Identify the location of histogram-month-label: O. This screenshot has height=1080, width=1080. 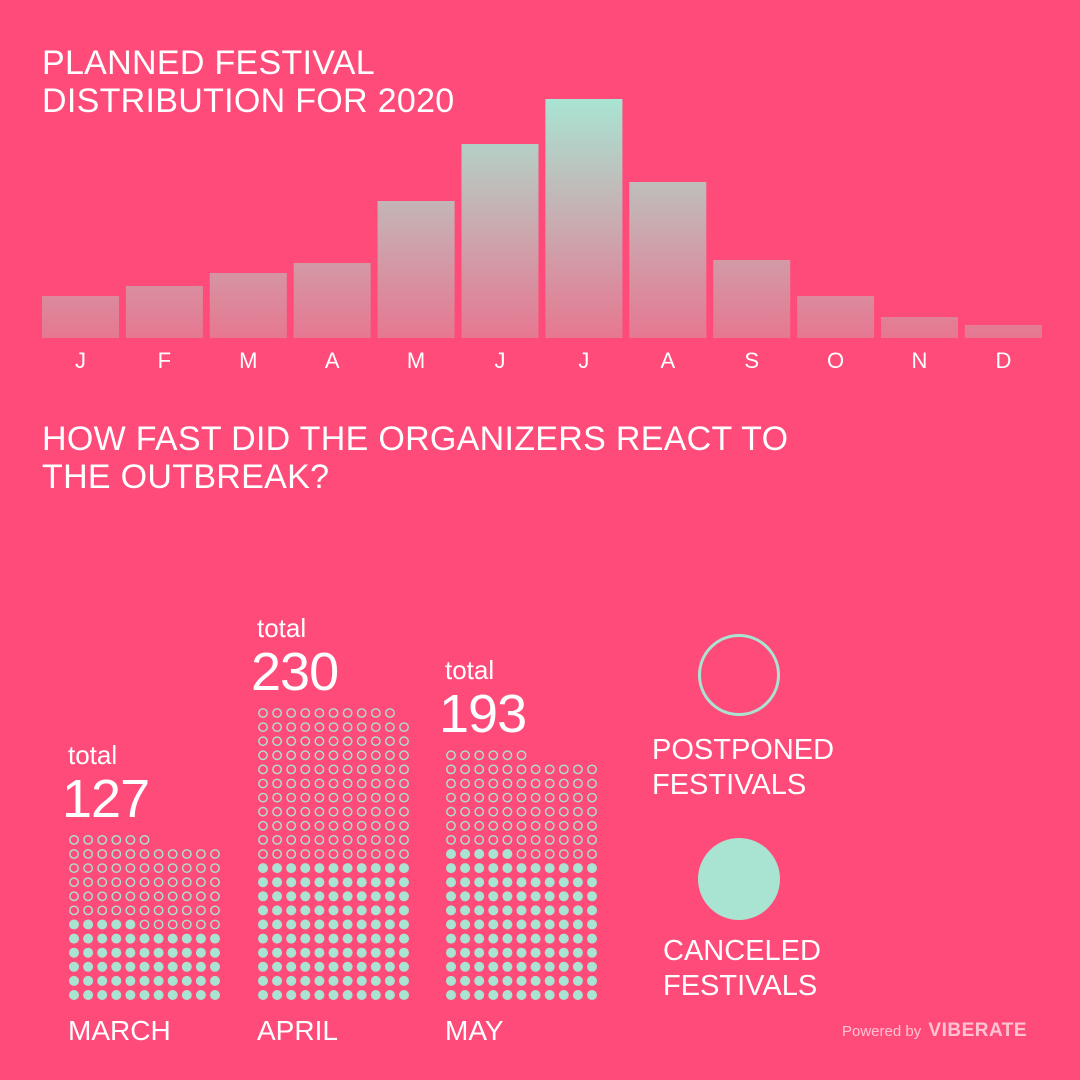
(835, 360).